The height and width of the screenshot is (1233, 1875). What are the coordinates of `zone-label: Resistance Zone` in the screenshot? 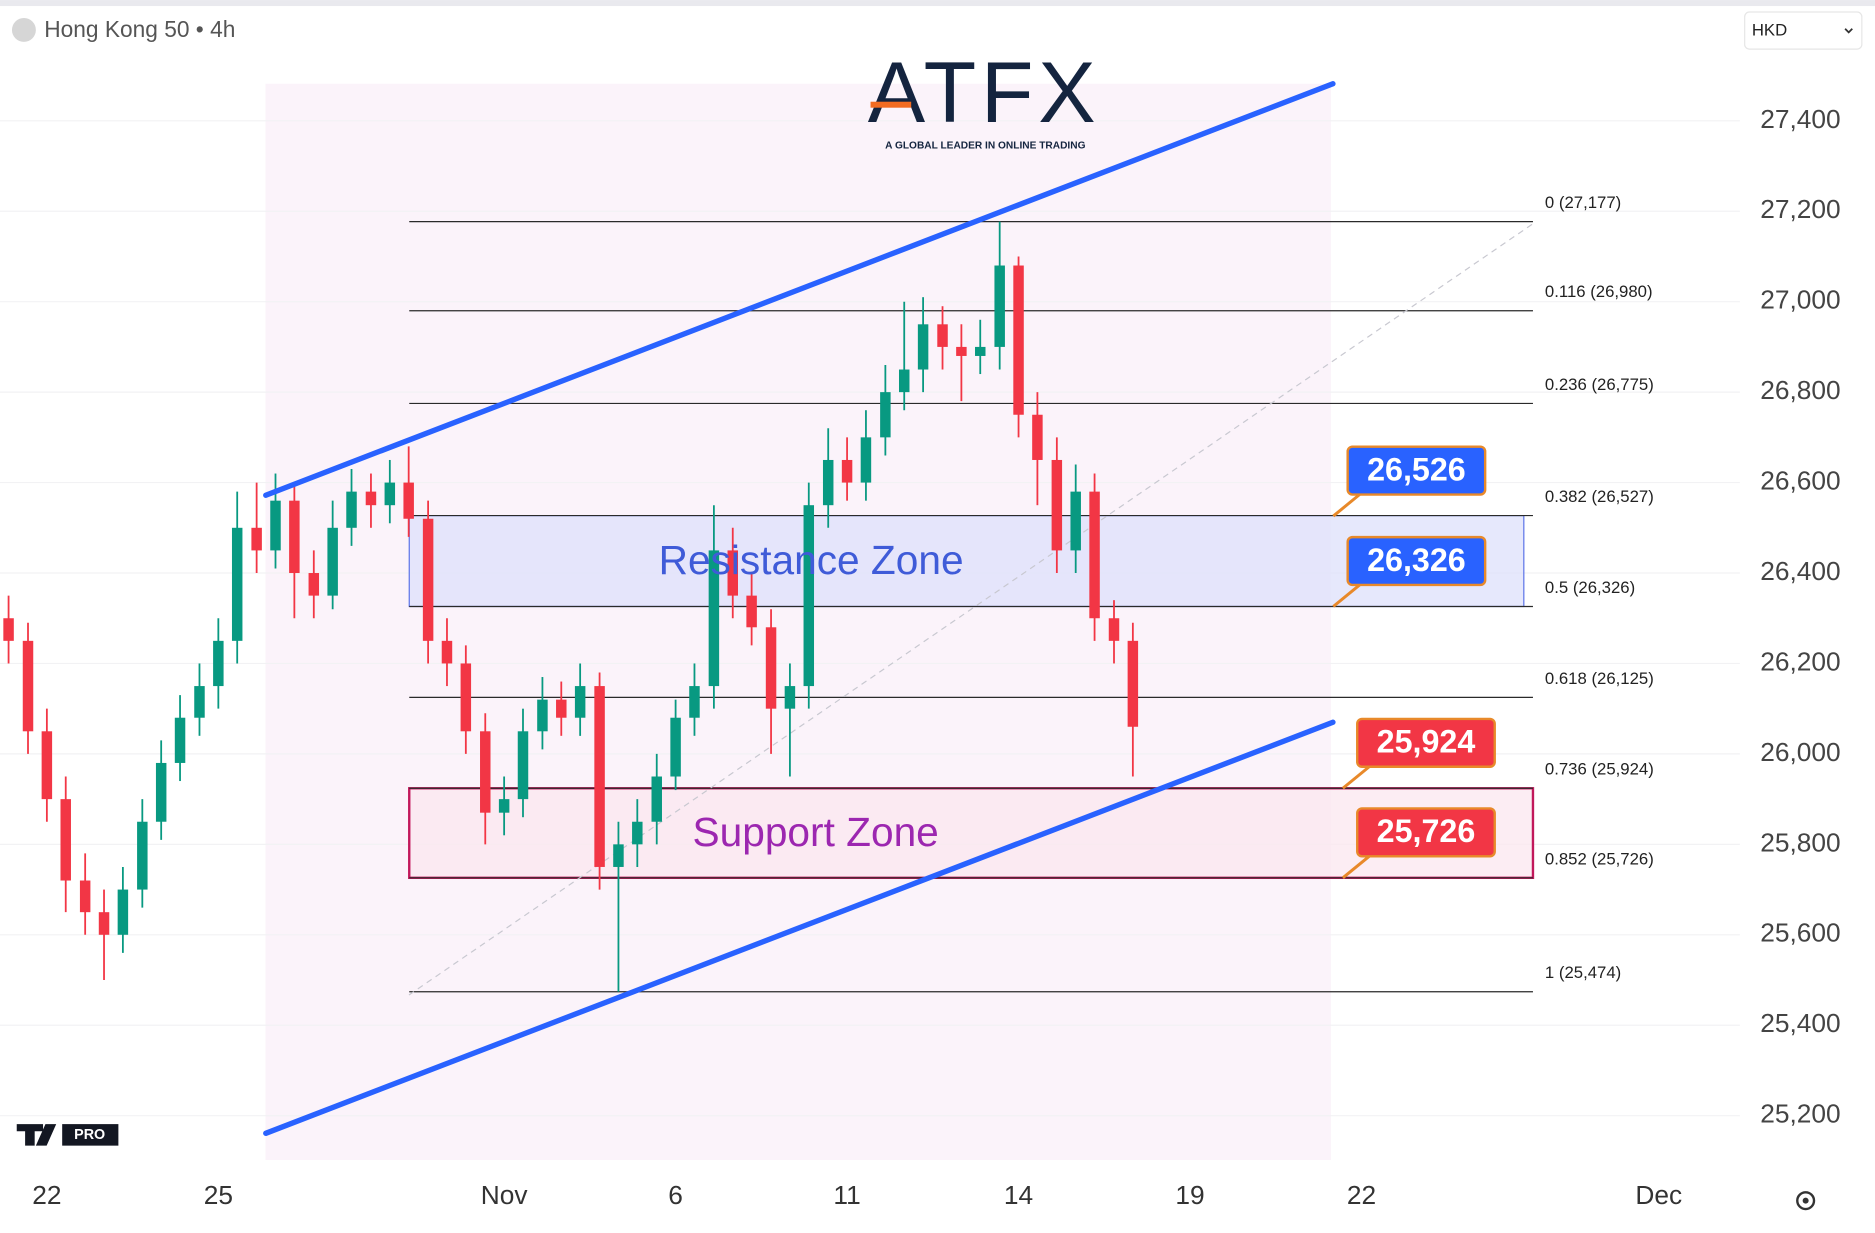 It's located at (811, 560).